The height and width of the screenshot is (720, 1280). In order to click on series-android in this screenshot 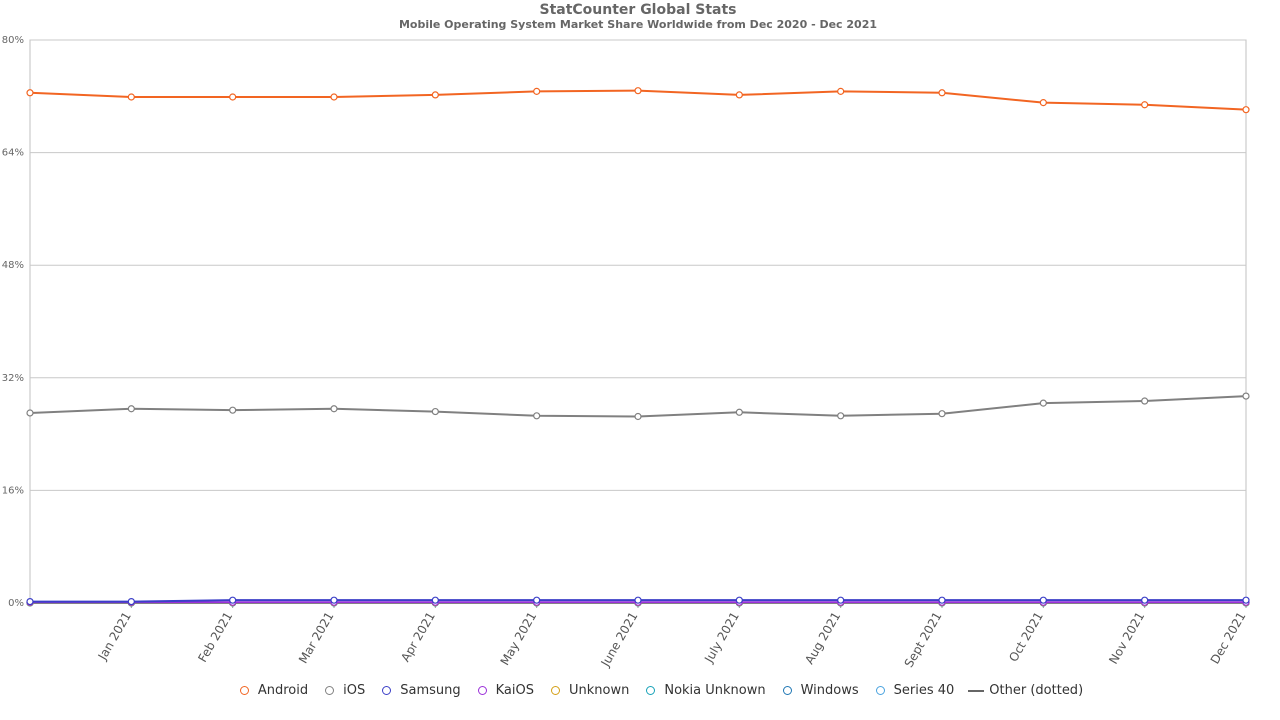, I will do `click(638, 100)`.